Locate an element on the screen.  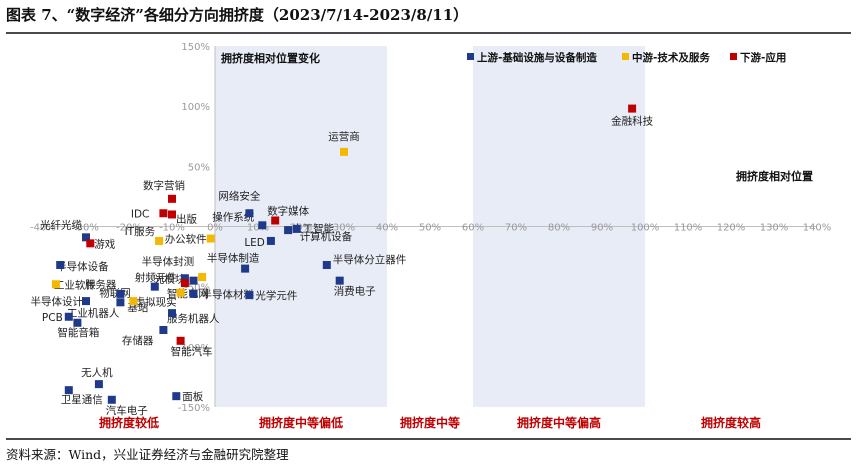
data-point-label: 半导体封测 is located at coordinates (168, 261).